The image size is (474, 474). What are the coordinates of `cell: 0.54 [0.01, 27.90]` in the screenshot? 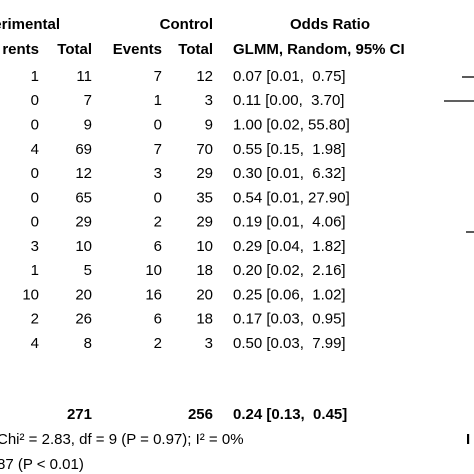 It's located at (291, 197).